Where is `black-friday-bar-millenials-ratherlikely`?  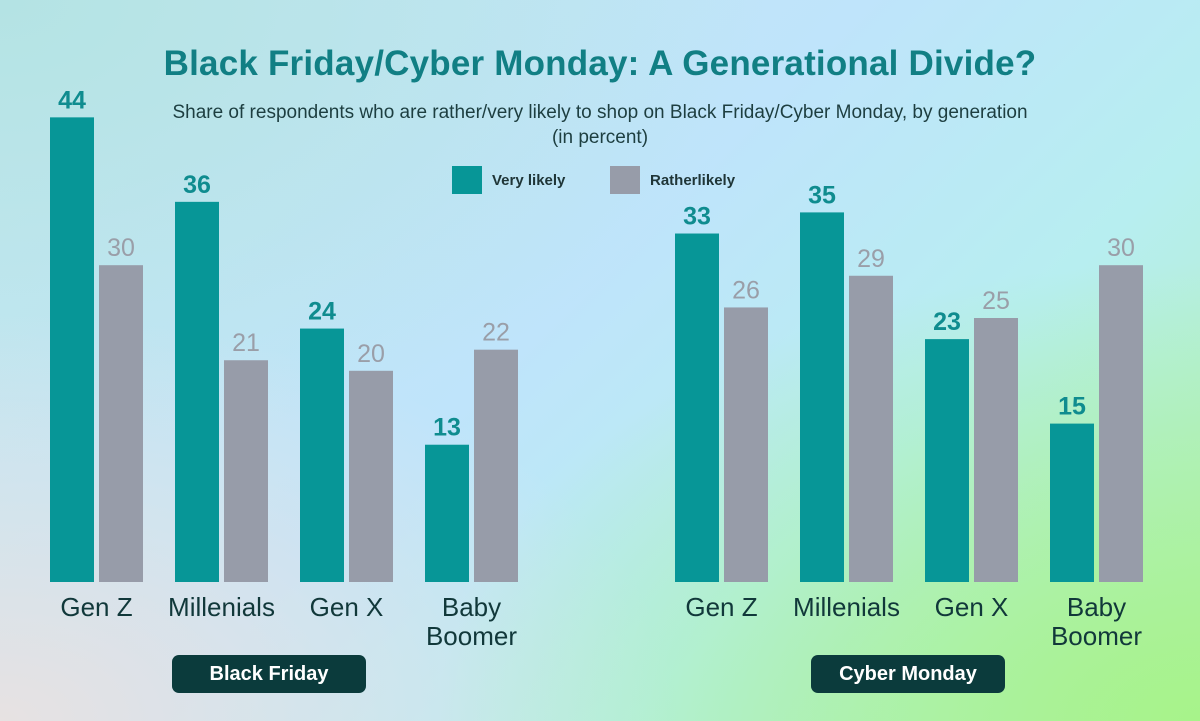
black-friday-bar-millenials-ratherlikely is located at coordinates (246, 471).